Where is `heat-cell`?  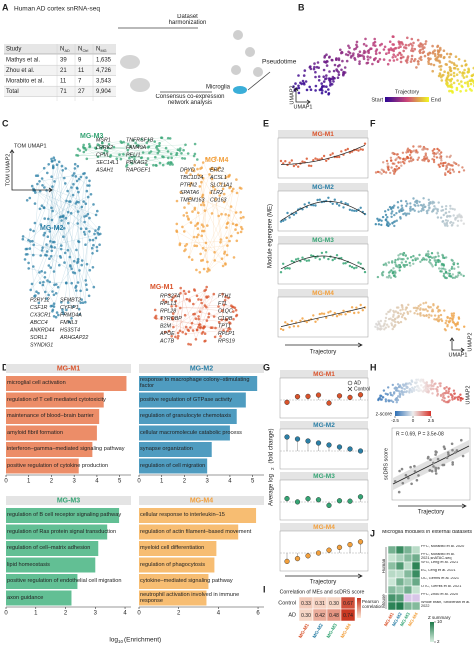
heat-cell is located at coordinates (408, 582).